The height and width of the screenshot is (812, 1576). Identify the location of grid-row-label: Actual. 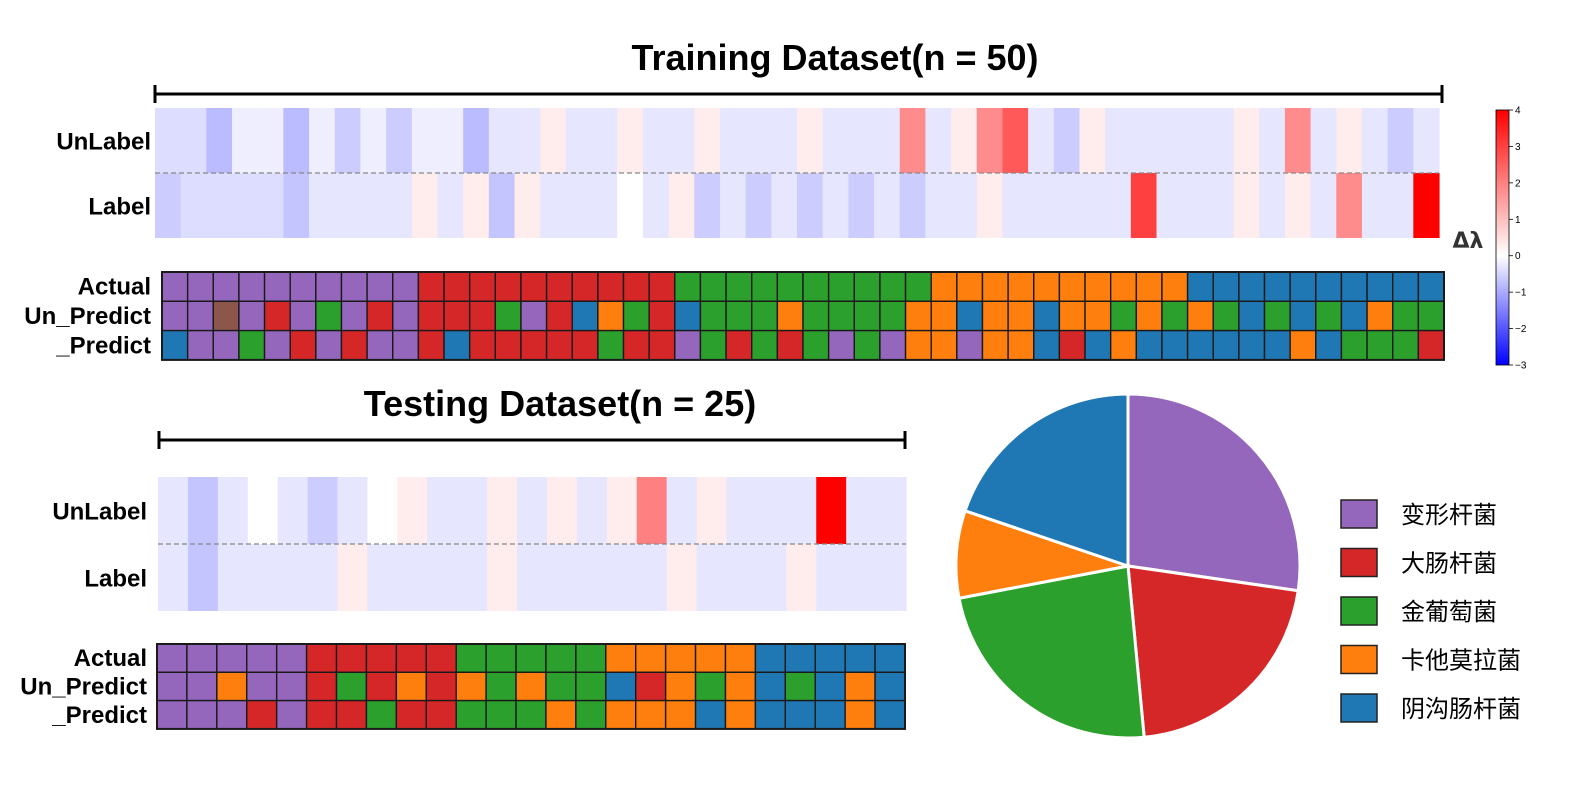
(110, 658).